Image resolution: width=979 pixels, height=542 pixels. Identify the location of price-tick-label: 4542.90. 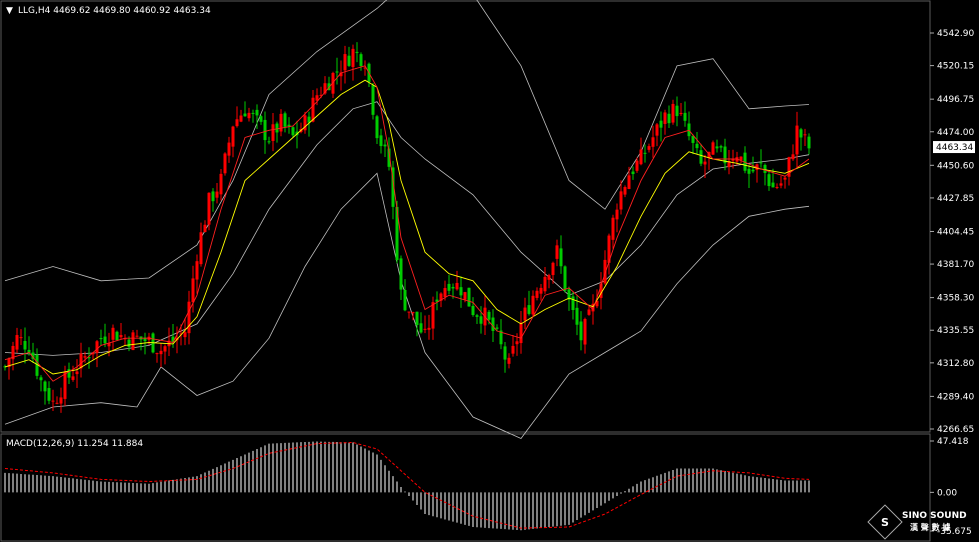
(955, 34).